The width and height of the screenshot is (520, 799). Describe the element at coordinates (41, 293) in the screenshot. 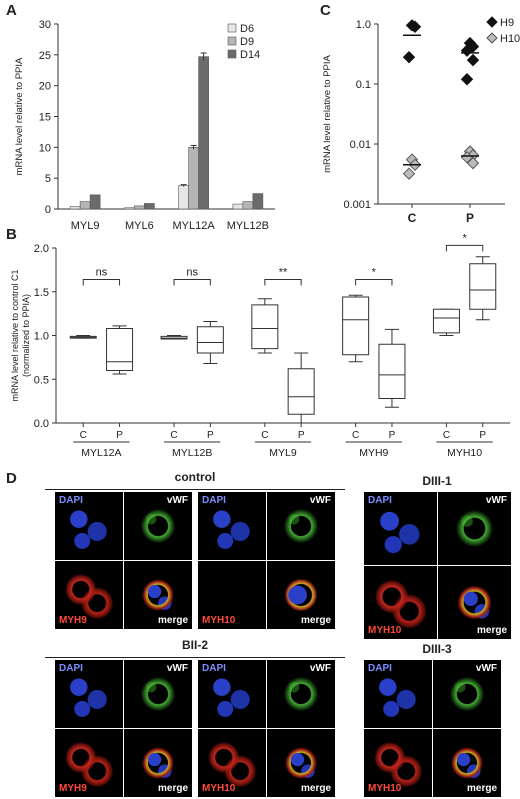

I see `y-tick-label: 1.5` at that location.